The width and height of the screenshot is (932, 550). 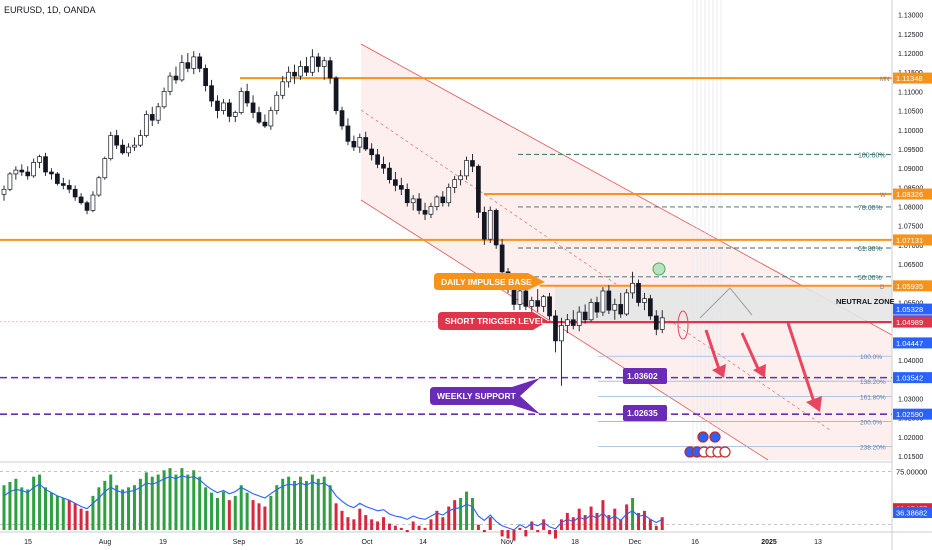 What do you see at coordinates (910, 16) in the screenshot?
I see `price-axis-tick: 1.13000` at bounding box center [910, 16].